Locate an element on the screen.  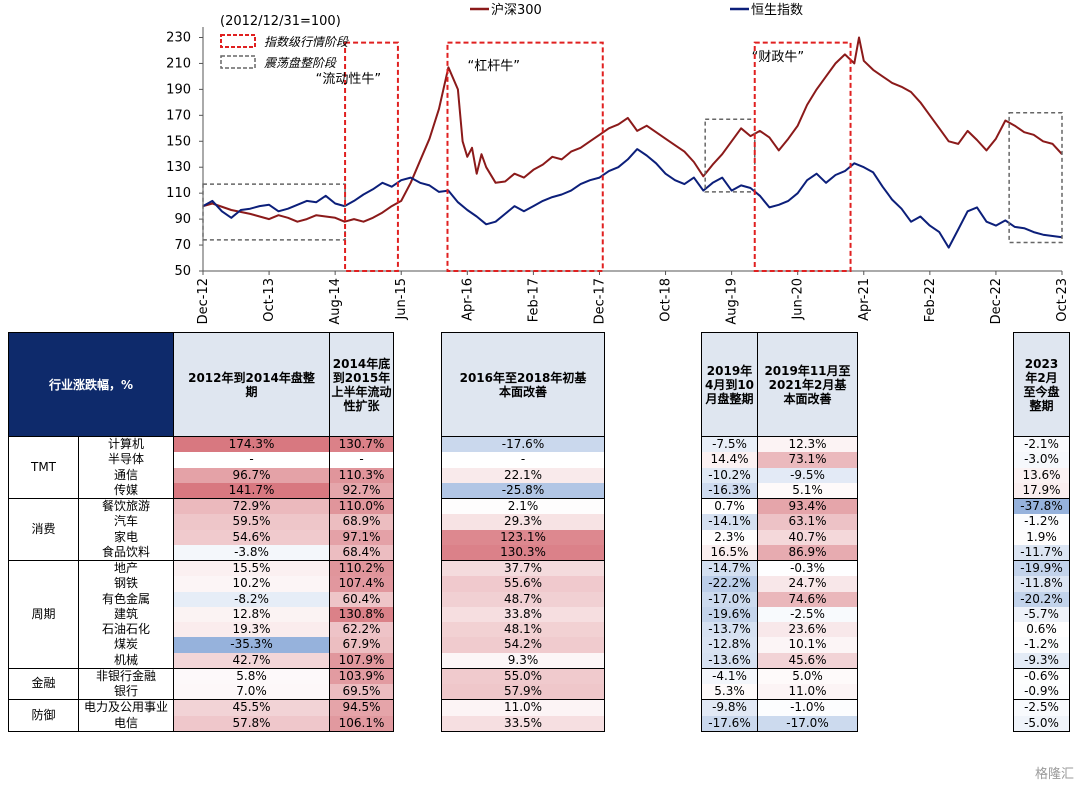
table-row: 机械 42.7% 107.9% is located at coordinates (201, 660).